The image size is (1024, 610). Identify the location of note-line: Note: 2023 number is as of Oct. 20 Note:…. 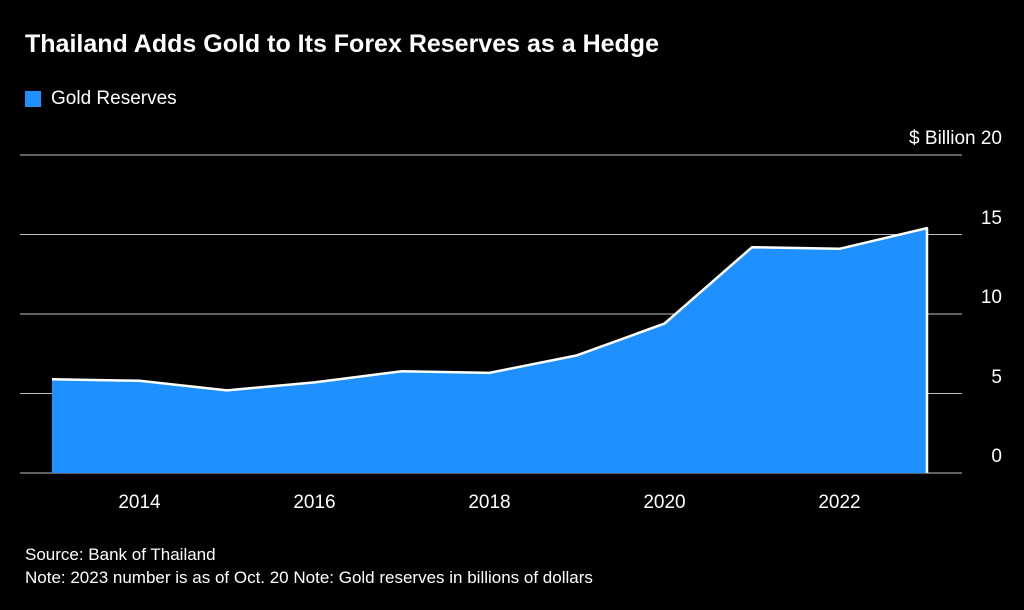
(309, 577).